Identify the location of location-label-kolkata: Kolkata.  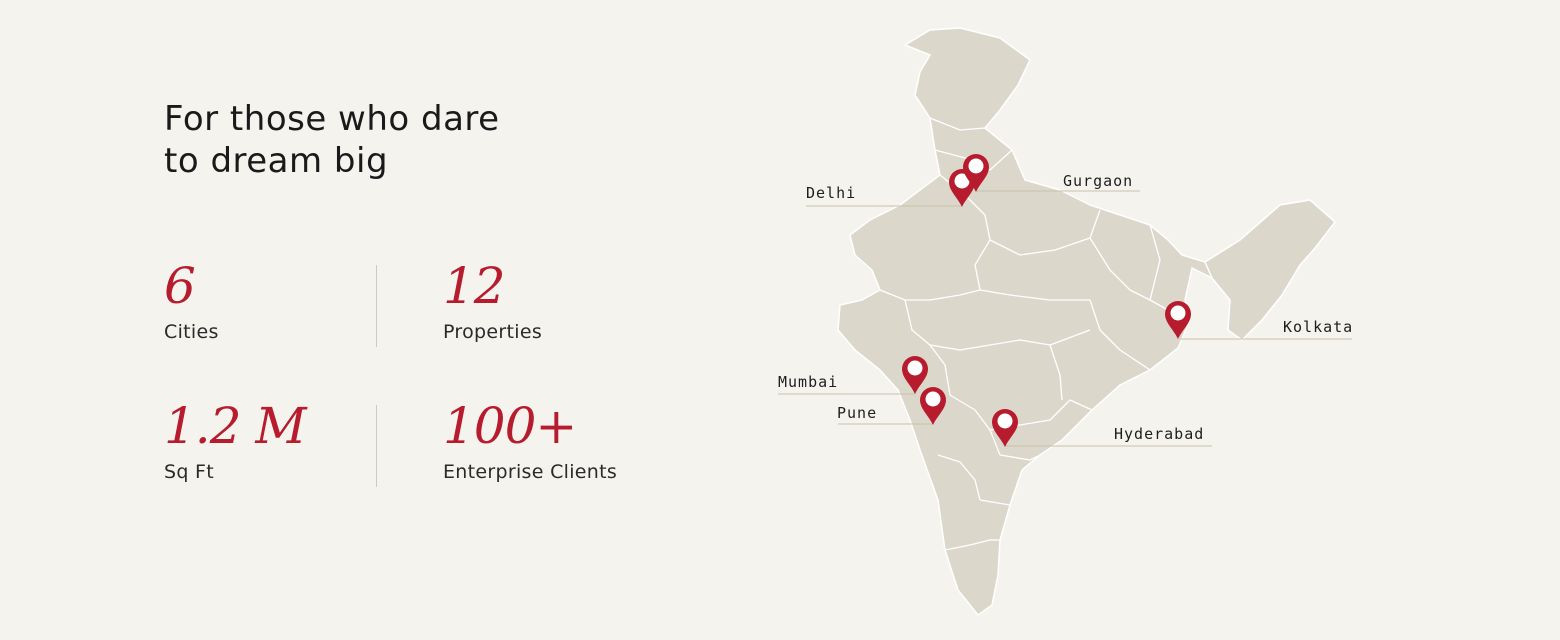
(1318, 327).